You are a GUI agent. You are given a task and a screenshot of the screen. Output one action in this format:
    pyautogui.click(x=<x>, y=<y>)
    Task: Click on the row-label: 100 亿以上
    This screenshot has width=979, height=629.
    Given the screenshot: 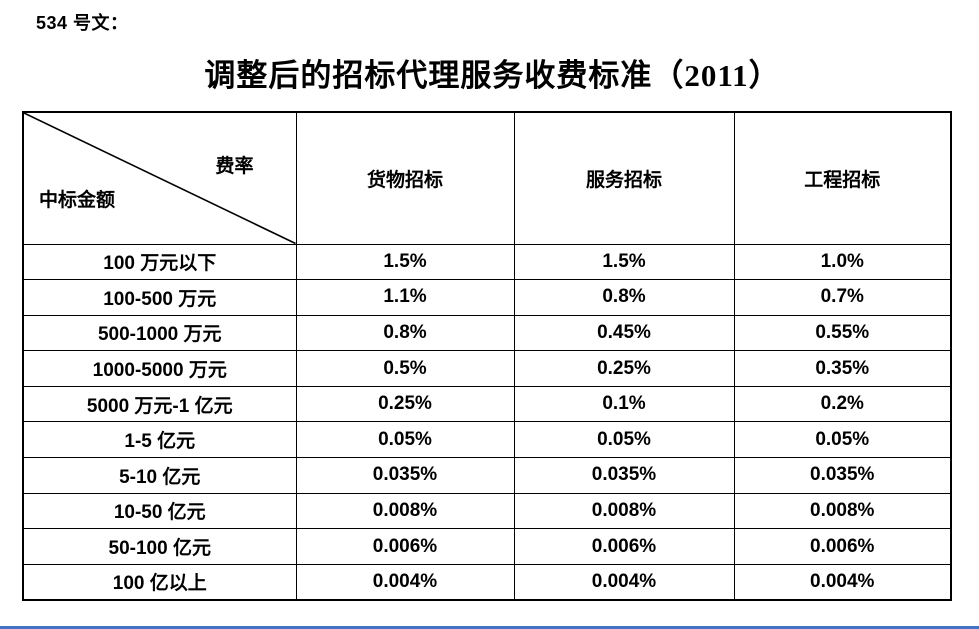 What is the action you would take?
    pyautogui.click(x=159, y=582)
    